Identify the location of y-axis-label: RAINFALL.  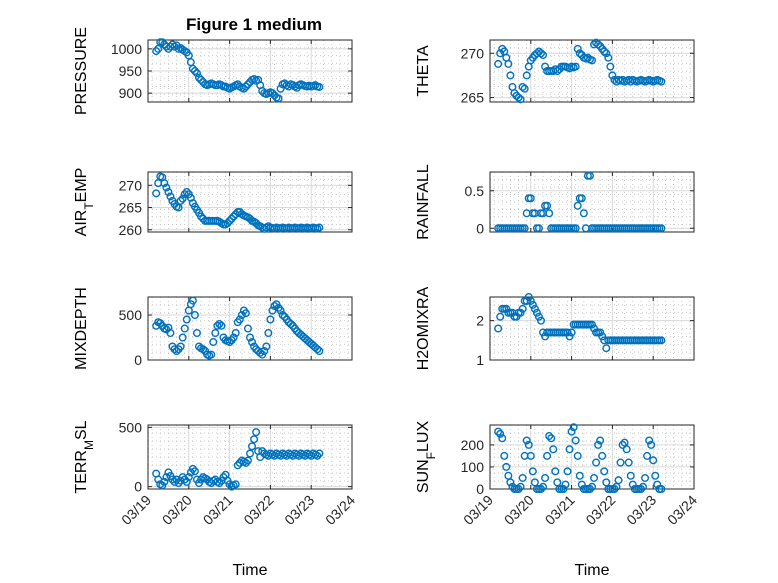
(423, 202).